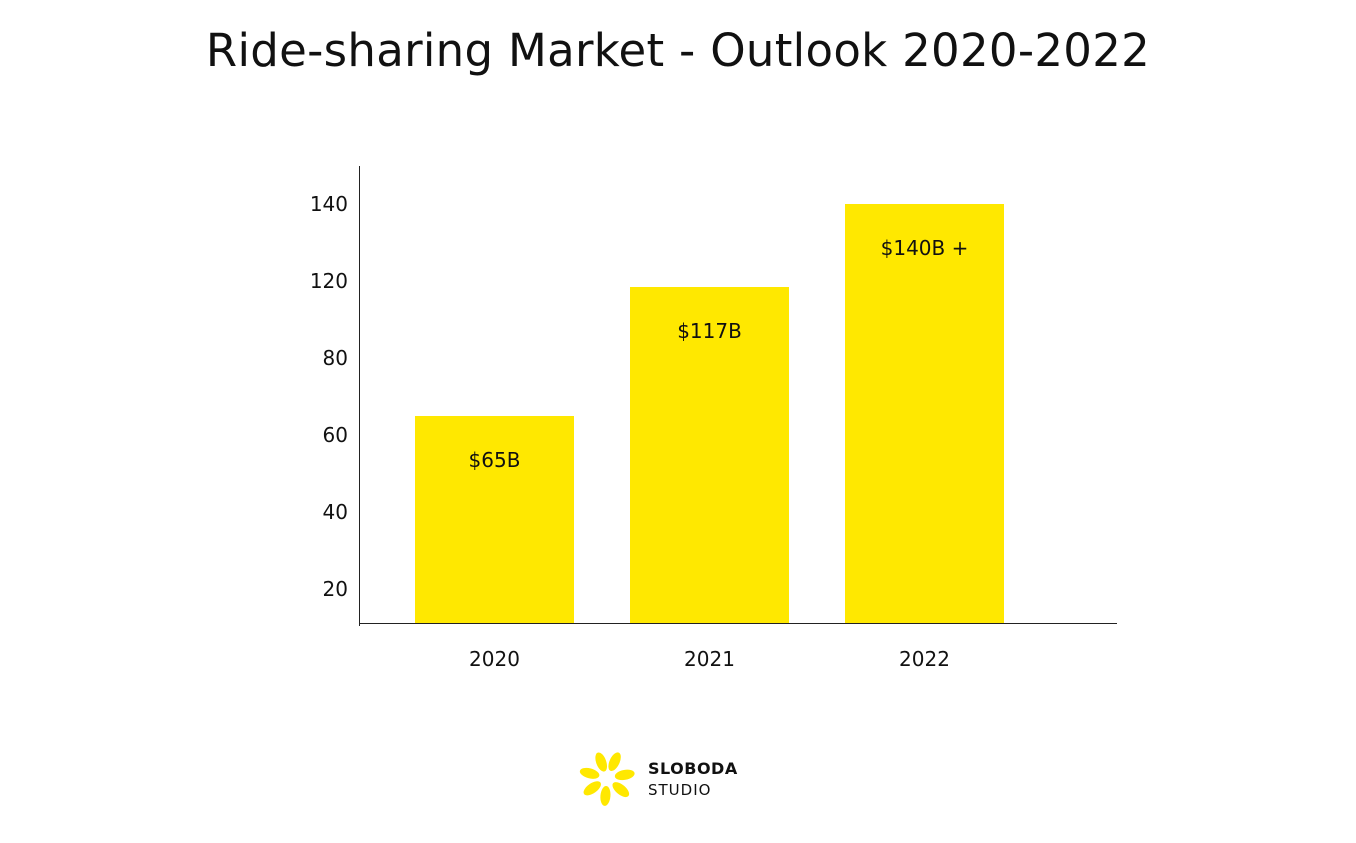 This screenshot has width=1356, height=843. I want to click on chart-title: Ride-sharing Market - Outlook 2020-2022, so click(678, 50).